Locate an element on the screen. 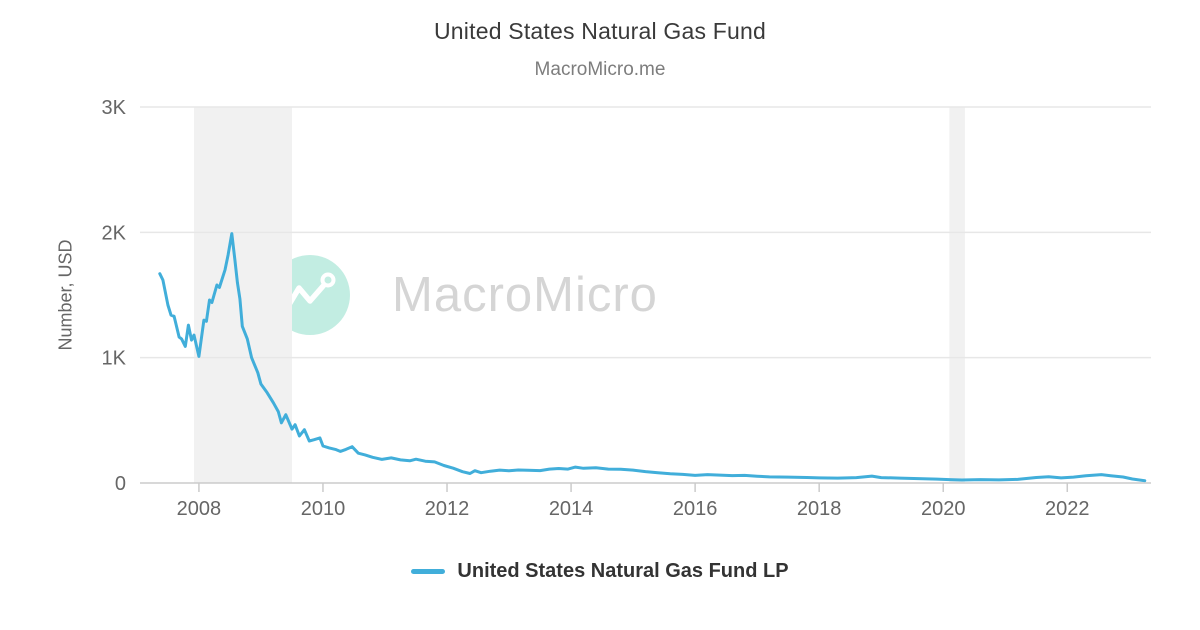 This screenshot has width=1200, height=630. y-tick-label: 1K is located at coordinates (114, 359).